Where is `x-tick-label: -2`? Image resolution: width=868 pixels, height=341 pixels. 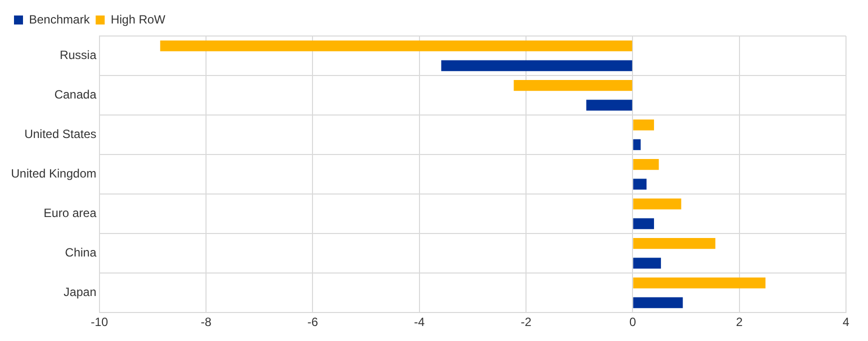
x-tick-label: -2 is located at coordinates (526, 322).